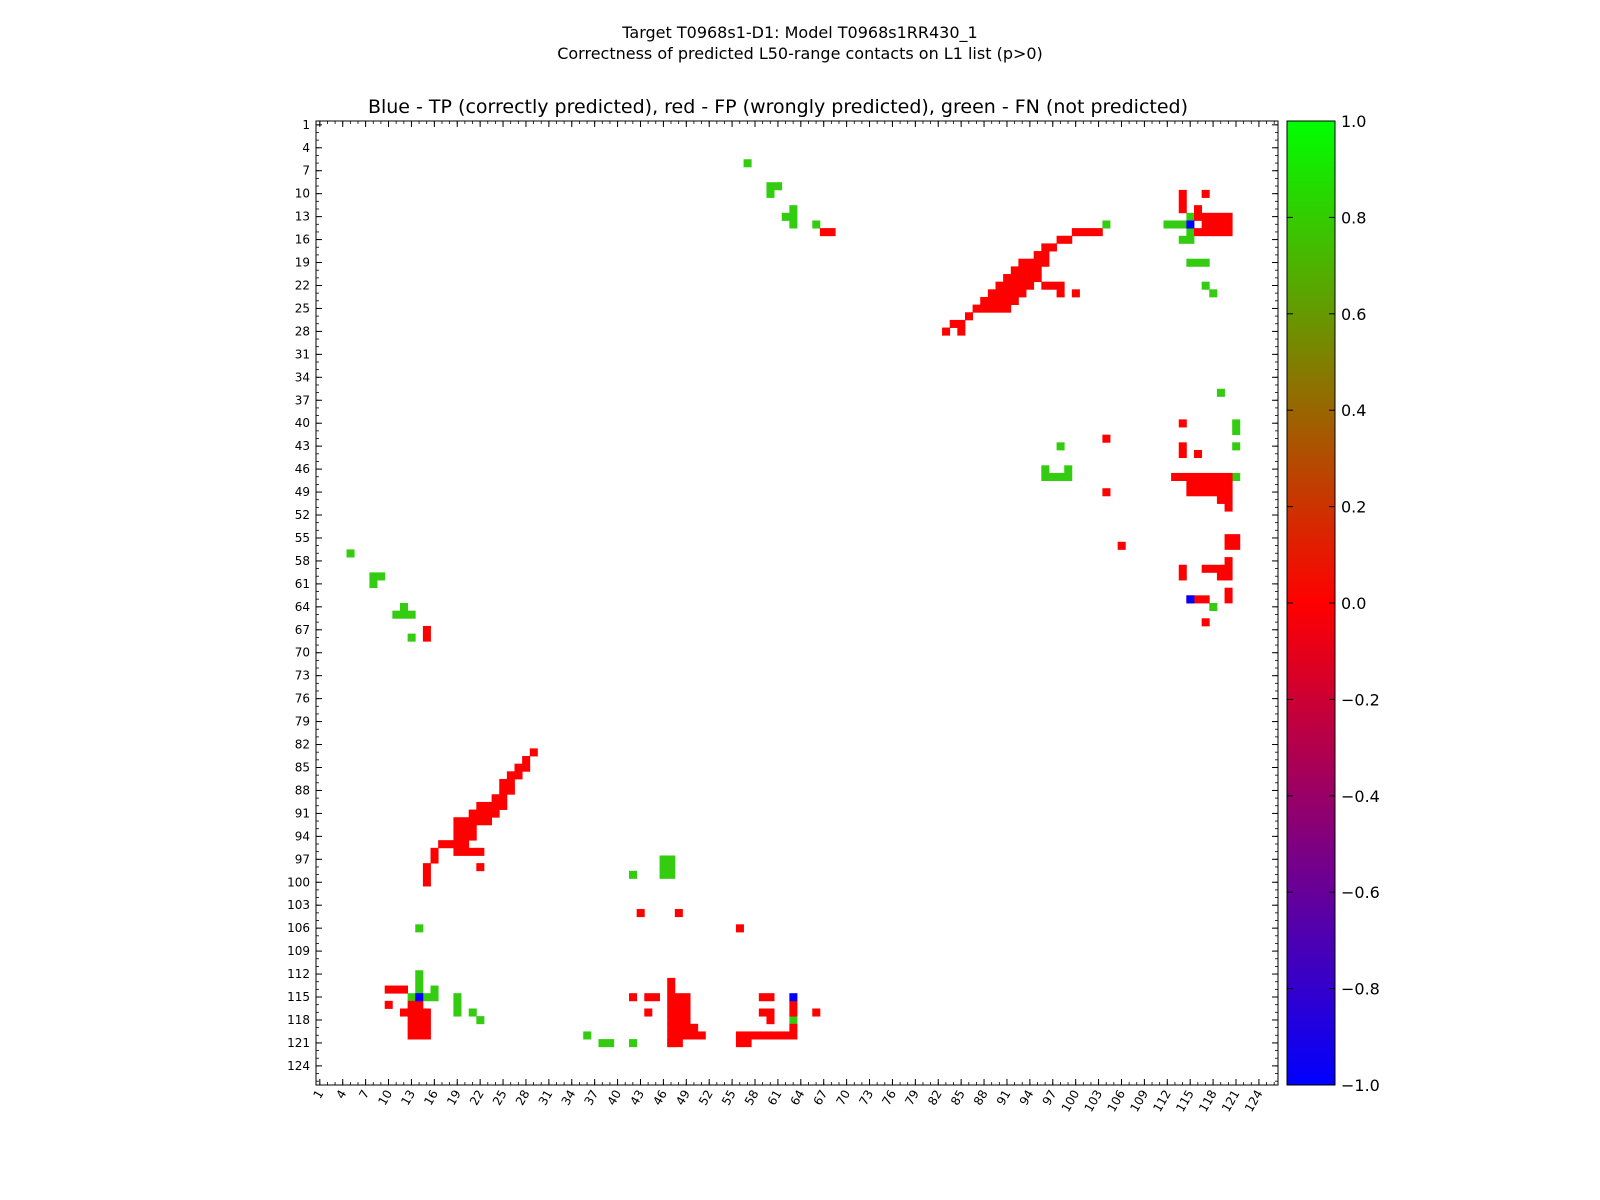 The height and width of the screenshot is (1200, 1600). I want to click on x-tick-label: 118, so click(1208, 1101).